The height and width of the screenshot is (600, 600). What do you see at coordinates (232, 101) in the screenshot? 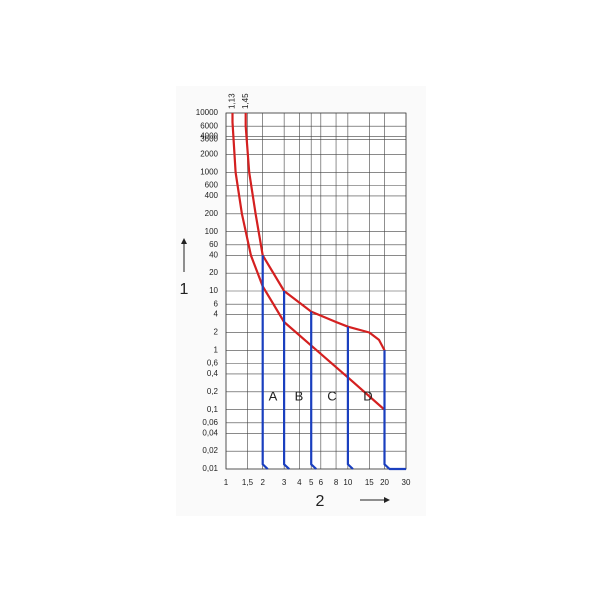
I see `top-tick-label: 1,13` at bounding box center [232, 101].